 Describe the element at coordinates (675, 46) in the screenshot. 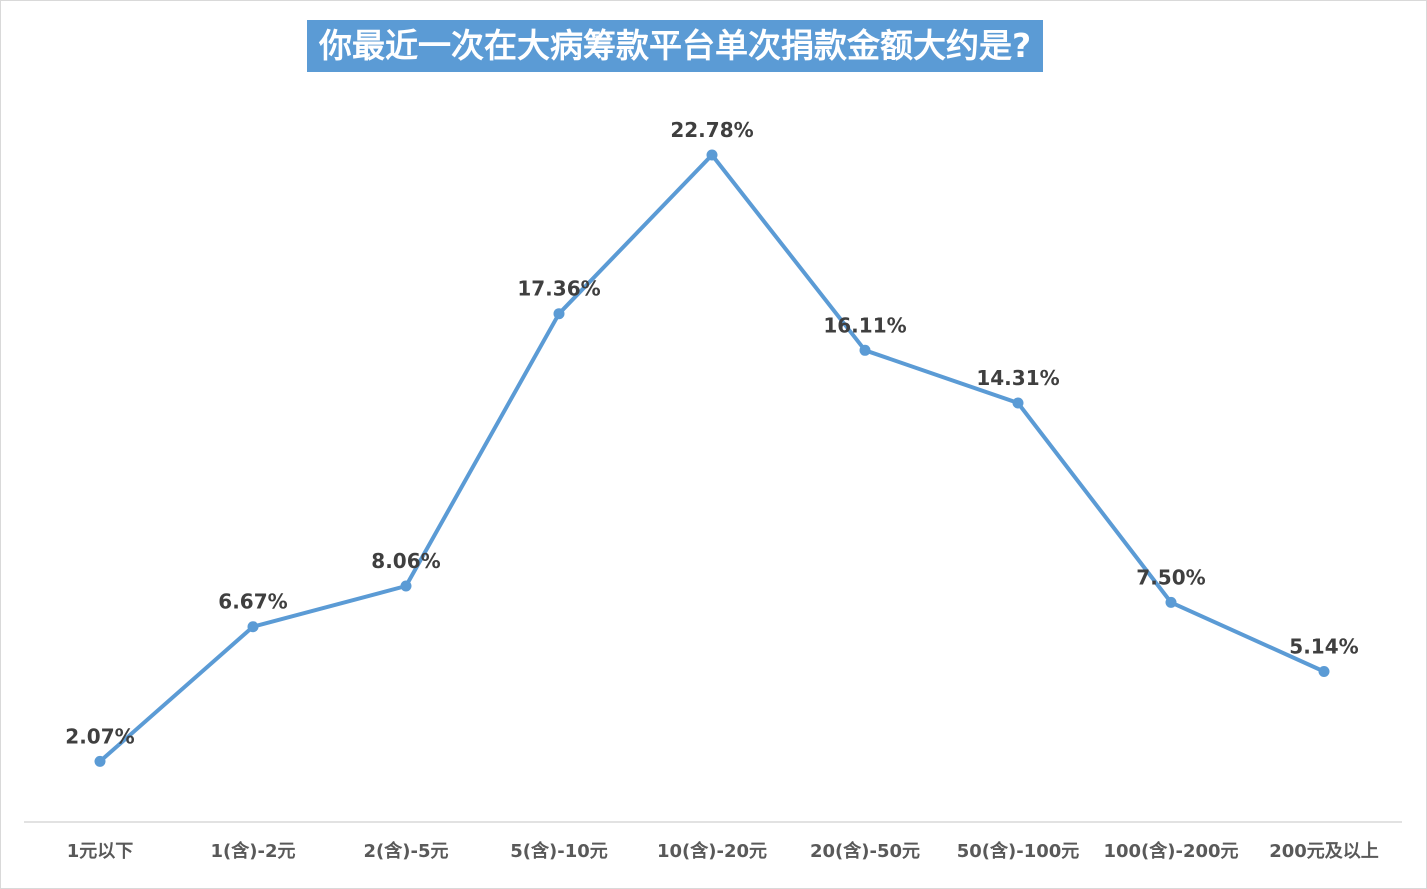

I see `chart-title: 你最近一次在大病筹款平台单次捐款金额大约是?` at that location.